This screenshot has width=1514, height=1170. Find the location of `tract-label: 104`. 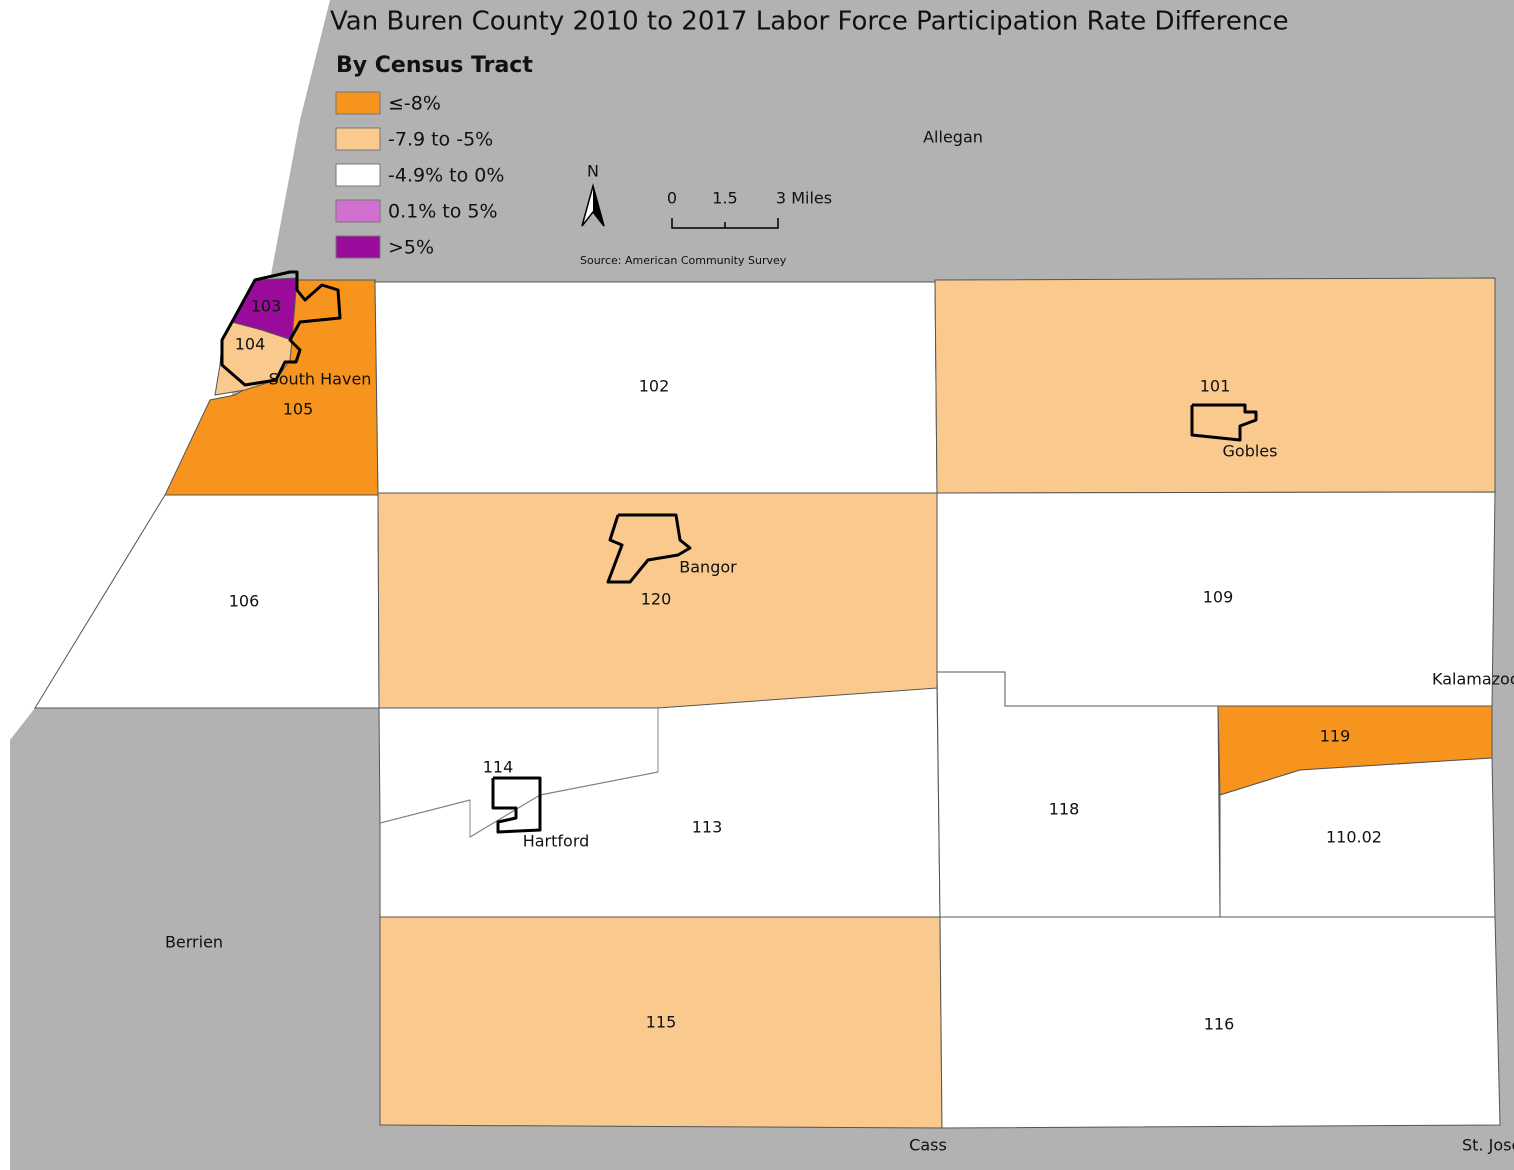

tract-label: 104 is located at coordinates (250, 344).